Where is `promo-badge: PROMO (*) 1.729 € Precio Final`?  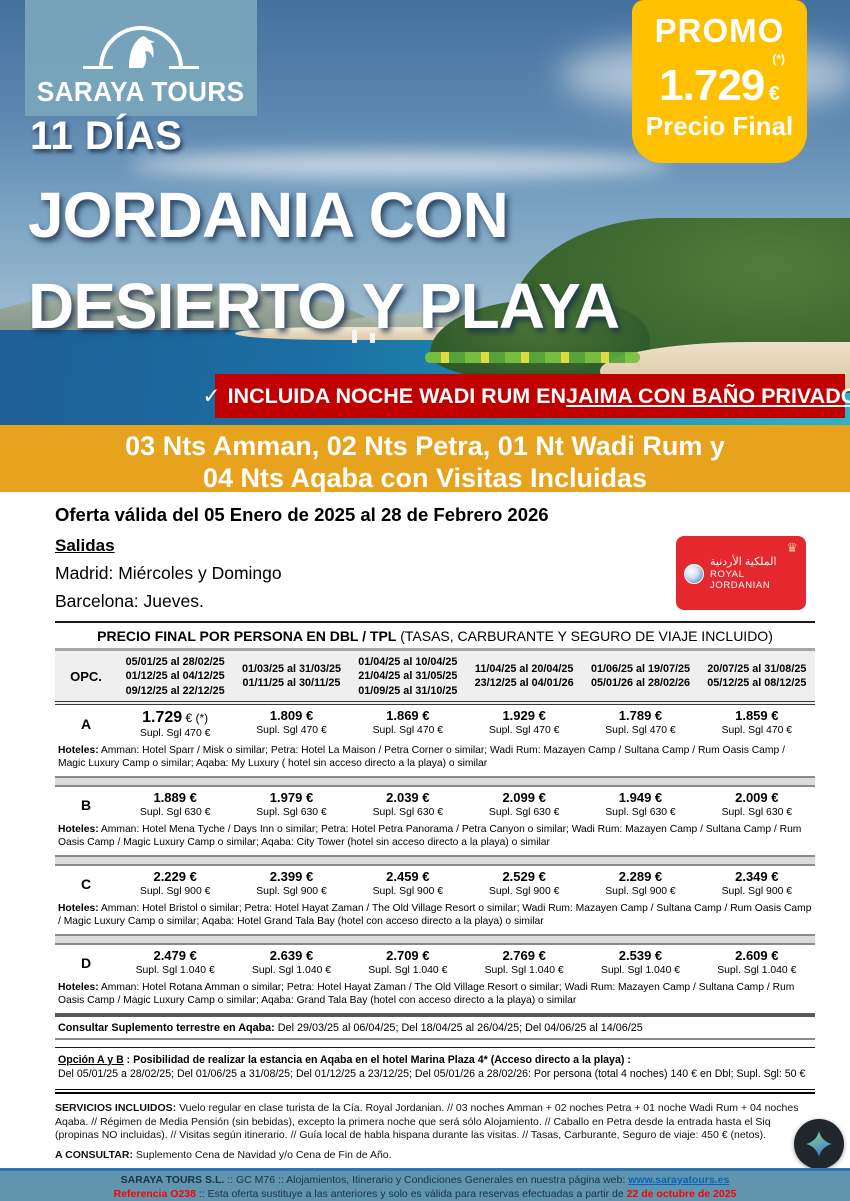 promo-badge: PROMO (*) 1.729 € Precio Final is located at coordinates (719, 81).